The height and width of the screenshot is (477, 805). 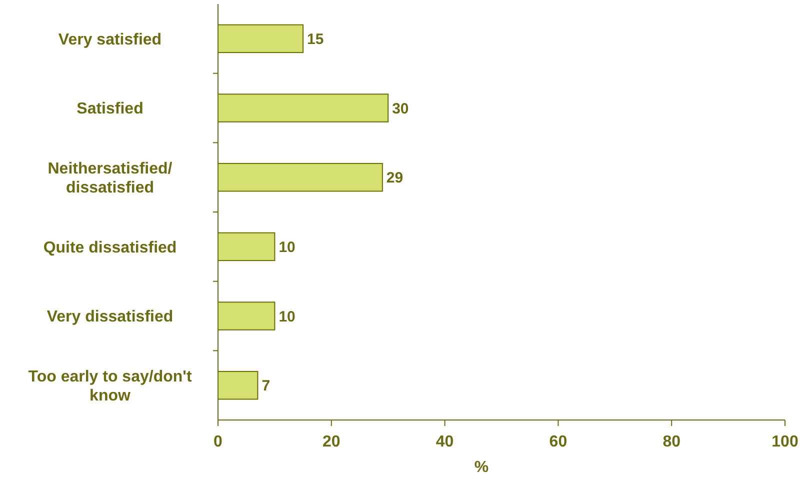 I want to click on data-label: 7, so click(x=266, y=386).